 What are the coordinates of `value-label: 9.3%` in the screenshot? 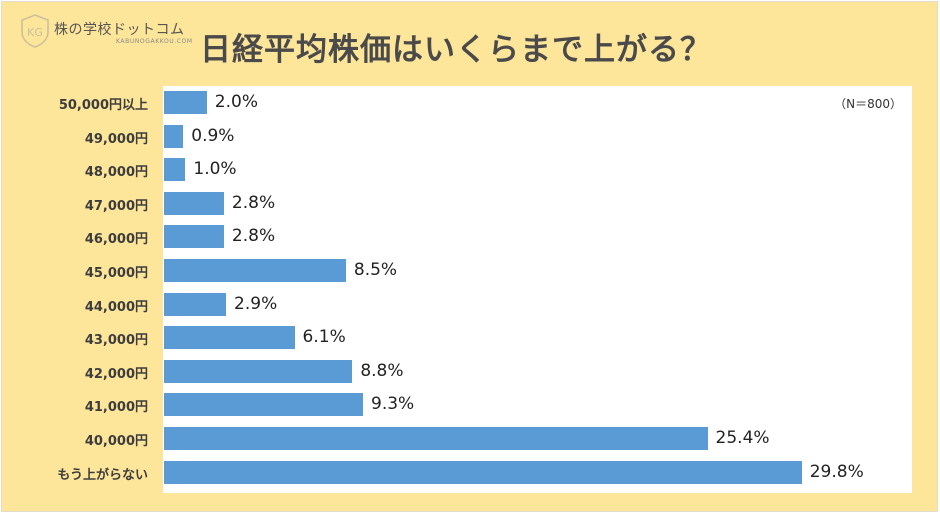 It's located at (393, 404).